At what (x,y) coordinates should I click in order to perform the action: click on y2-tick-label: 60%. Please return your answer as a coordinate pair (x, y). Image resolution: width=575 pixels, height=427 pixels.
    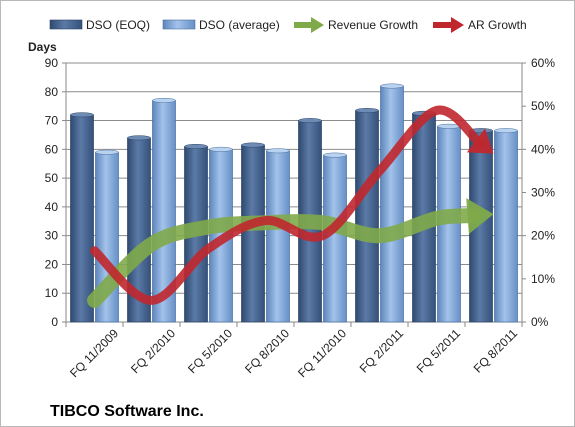
    Looking at the image, I should click on (543, 63).